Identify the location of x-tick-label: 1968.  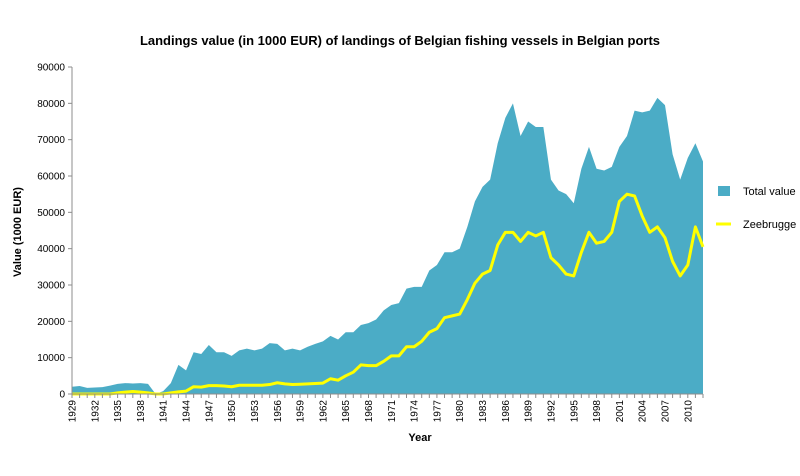
(369, 411).